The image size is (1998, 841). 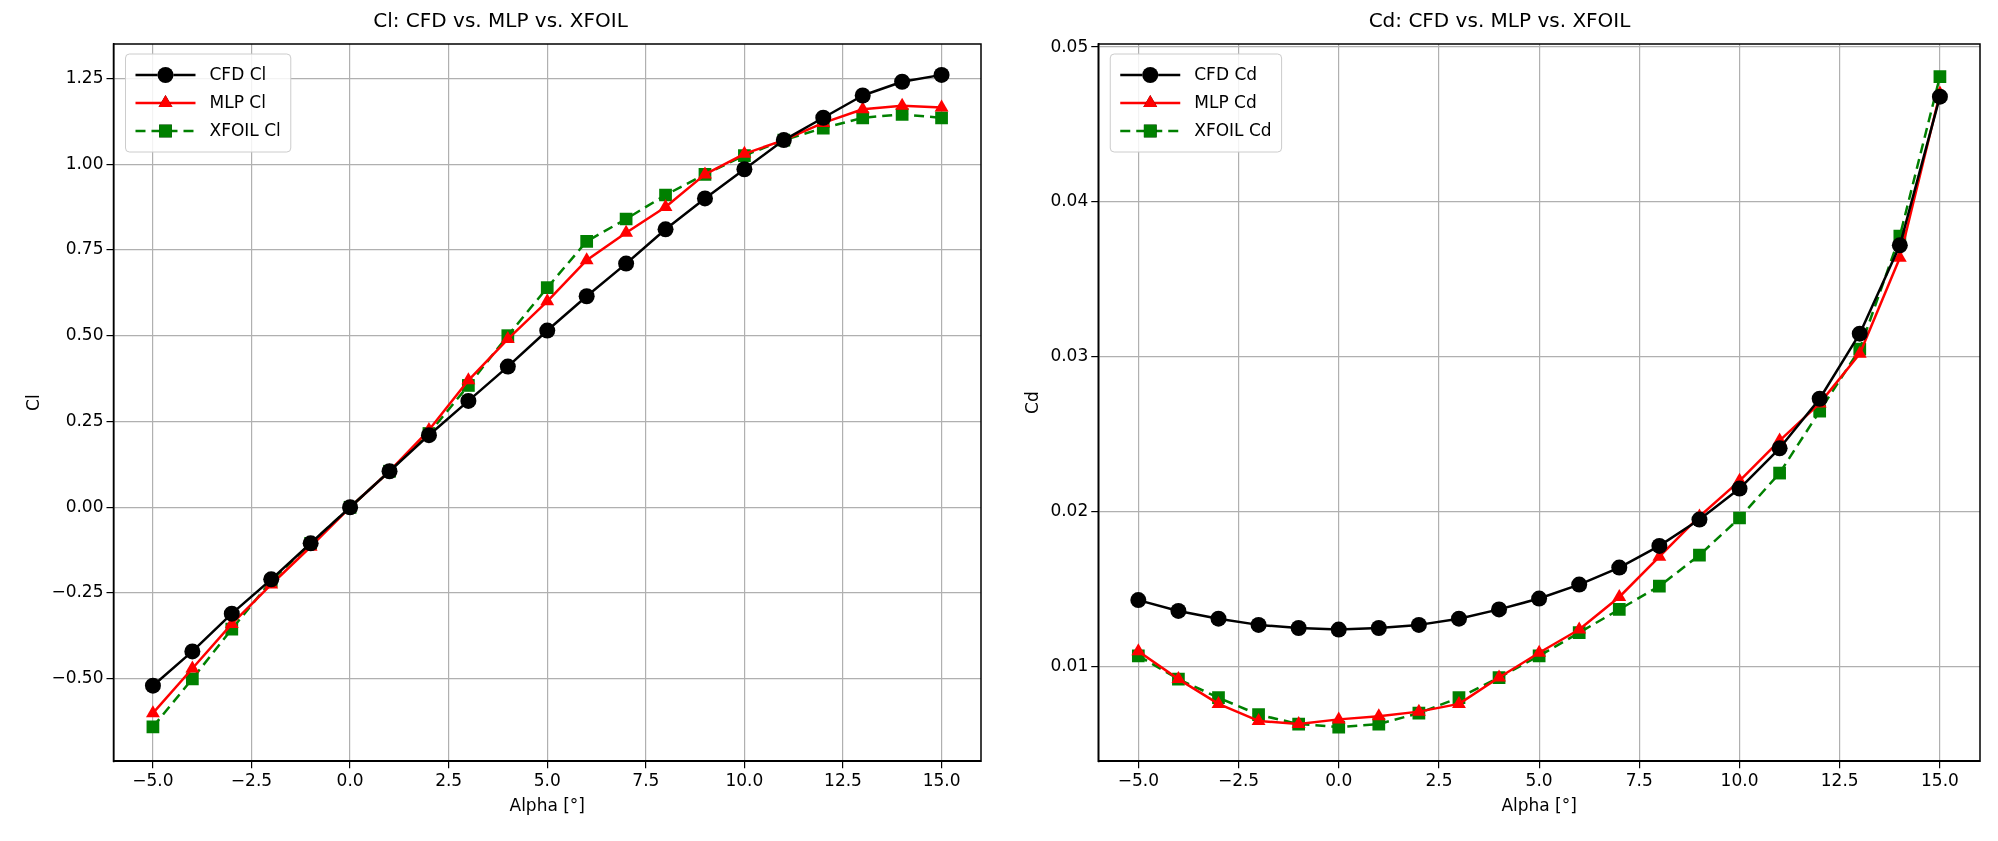 What do you see at coordinates (32, 402) in the screenshot?
I see `y-axis-title: Cl` at bounding box center [32, 402].